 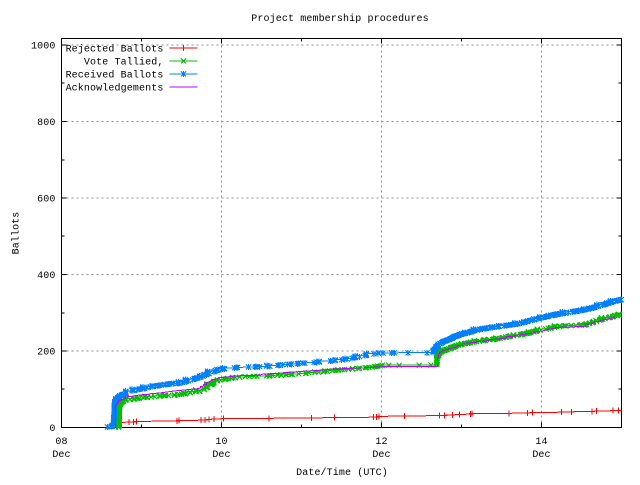 I want to click on svg-text: Vote Tallied,, so click(x=124, y=63).